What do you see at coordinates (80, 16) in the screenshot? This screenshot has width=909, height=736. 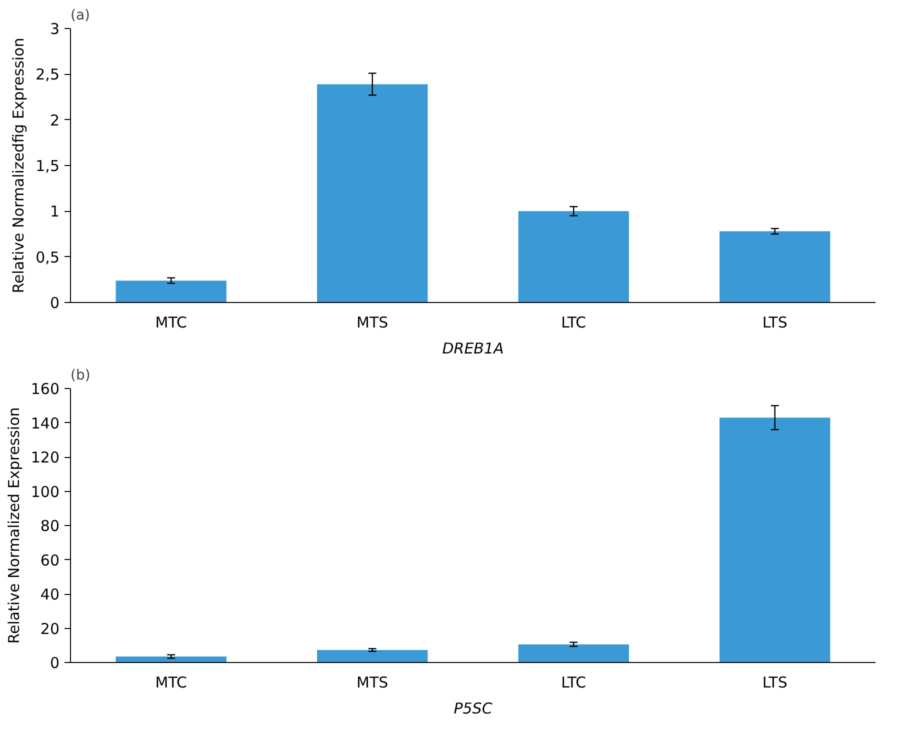 I see `chart-title: (a)` at bounding box center [80, 16].